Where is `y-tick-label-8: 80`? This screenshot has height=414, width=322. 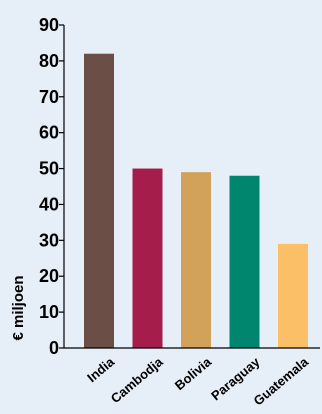 y-tick-label-8: 80 is located at coordinates (49, 61).